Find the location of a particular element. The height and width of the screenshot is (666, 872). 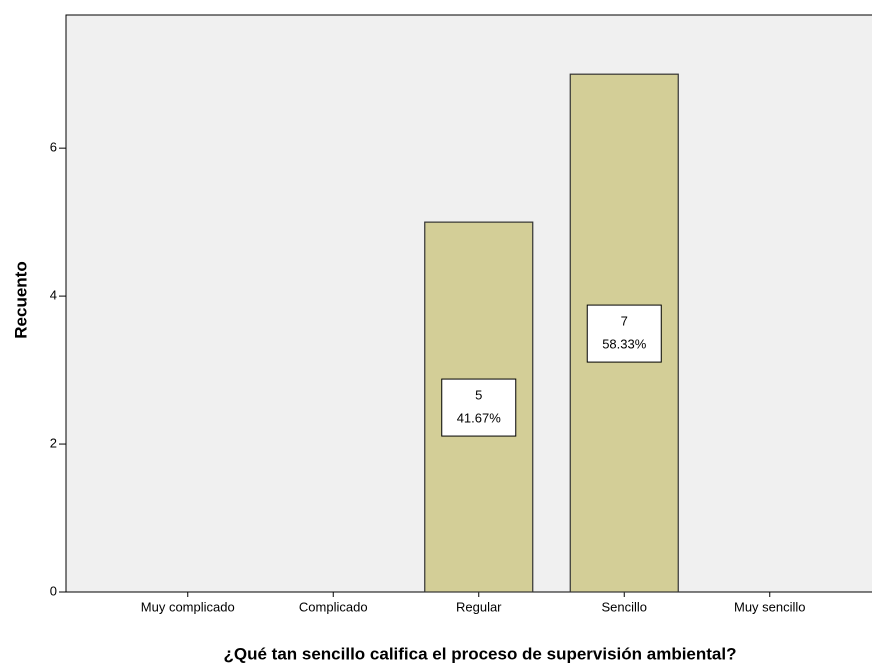

y-tick-label: 6 is located at coordinates (53, 147).